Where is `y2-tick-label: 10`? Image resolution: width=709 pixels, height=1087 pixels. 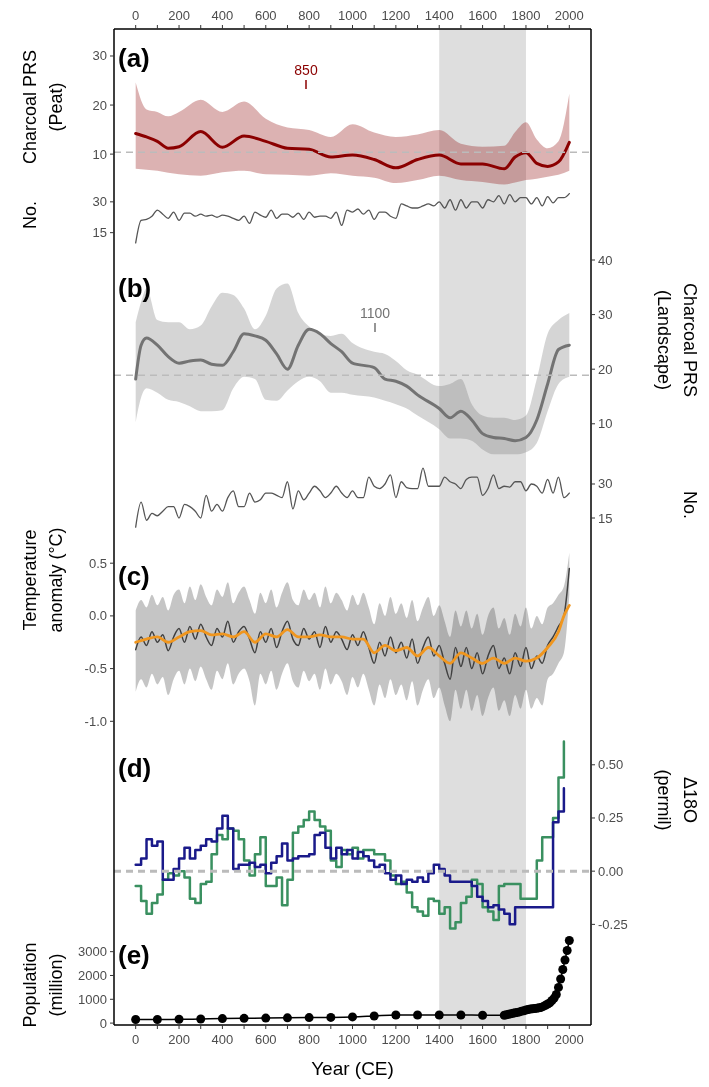
y2-tick-label: 10 is located at coordinates (605, 424).